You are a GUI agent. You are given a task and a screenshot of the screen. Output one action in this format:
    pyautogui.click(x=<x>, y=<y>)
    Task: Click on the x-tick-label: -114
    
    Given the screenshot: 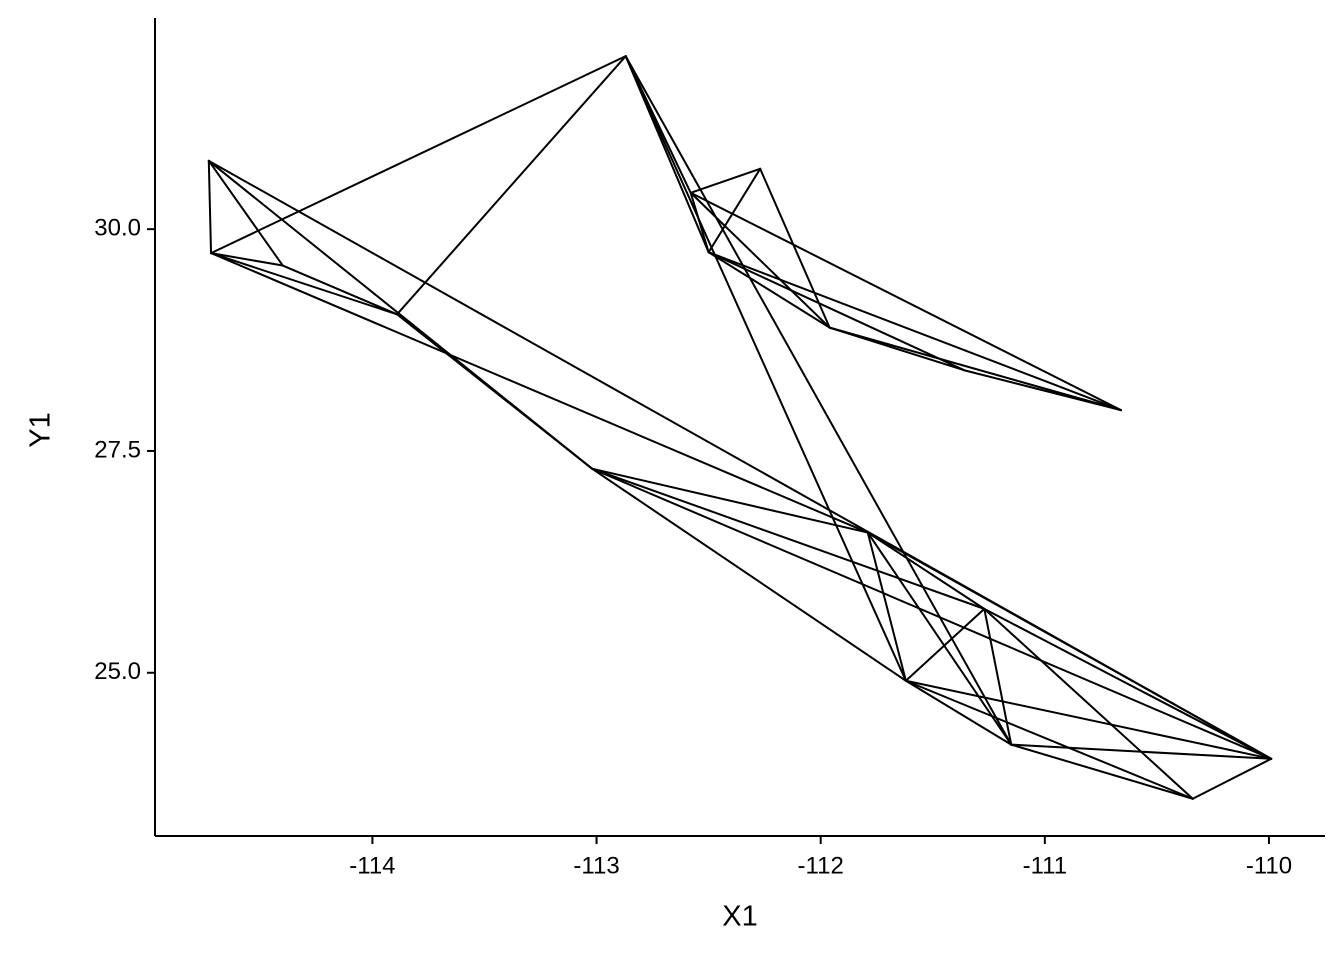 What is the action you would take?
    pyautogui.click(x=372, y=865)
    